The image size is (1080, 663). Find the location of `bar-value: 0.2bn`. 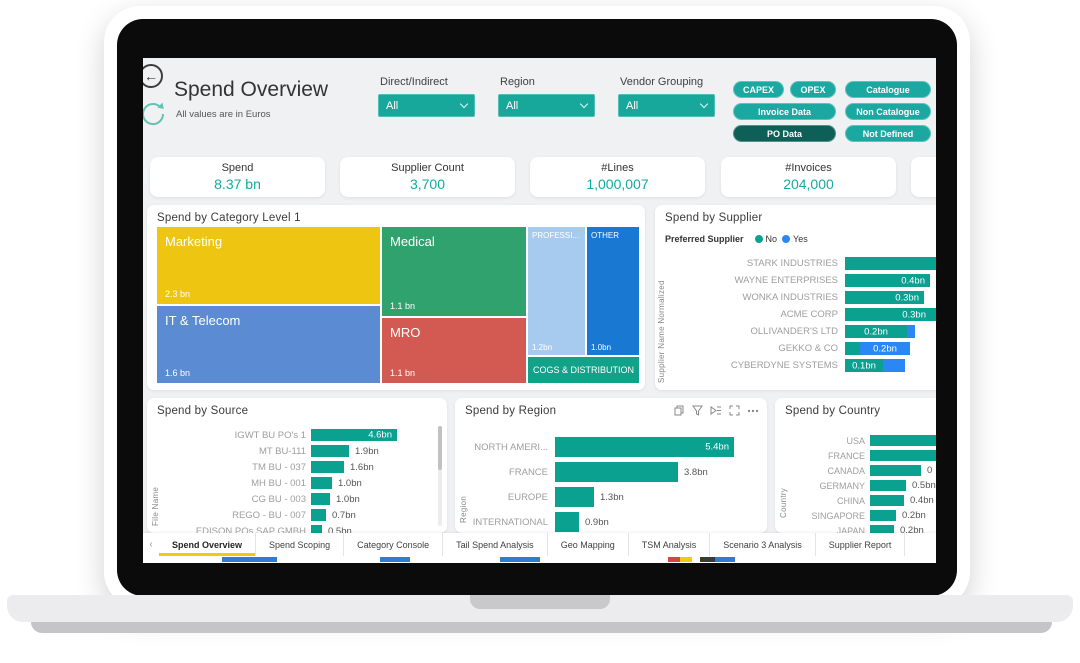

bar-value: 0.2bn is located at coordinates (914, 515).